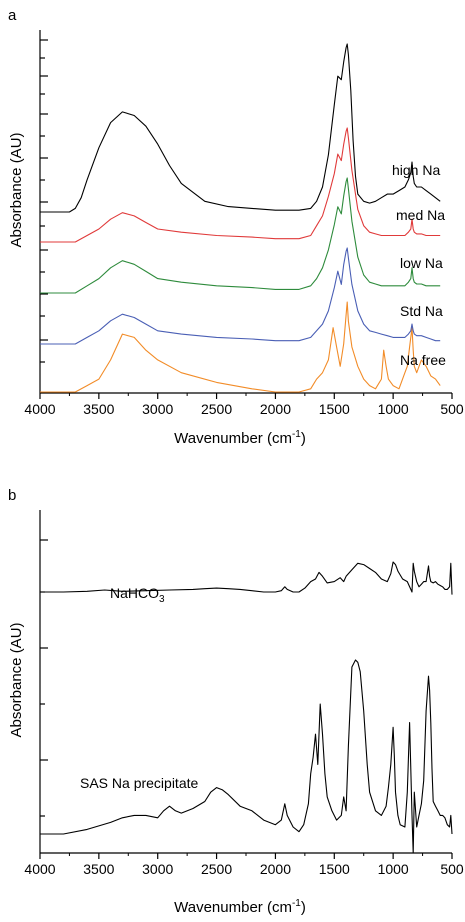 The width and height of the screenshot is (465, 922). Describe the element at coordinates (98, 409) in the screenshot. I see `panel-a-x-tick-label-3500: 3500` at that location.